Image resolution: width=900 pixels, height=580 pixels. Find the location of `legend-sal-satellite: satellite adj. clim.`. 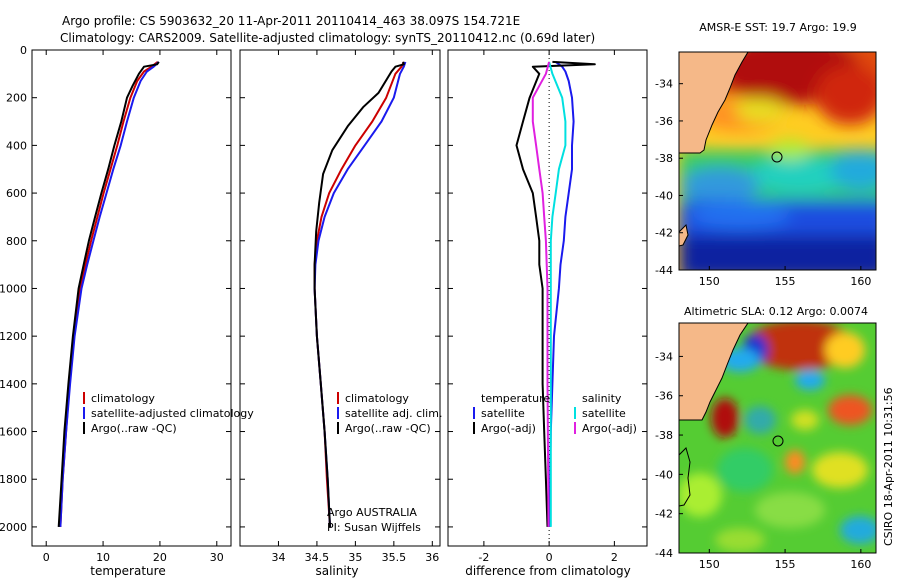

legend-sal-satellite: satellite adj. clim. is located at coordinates (393, 413).